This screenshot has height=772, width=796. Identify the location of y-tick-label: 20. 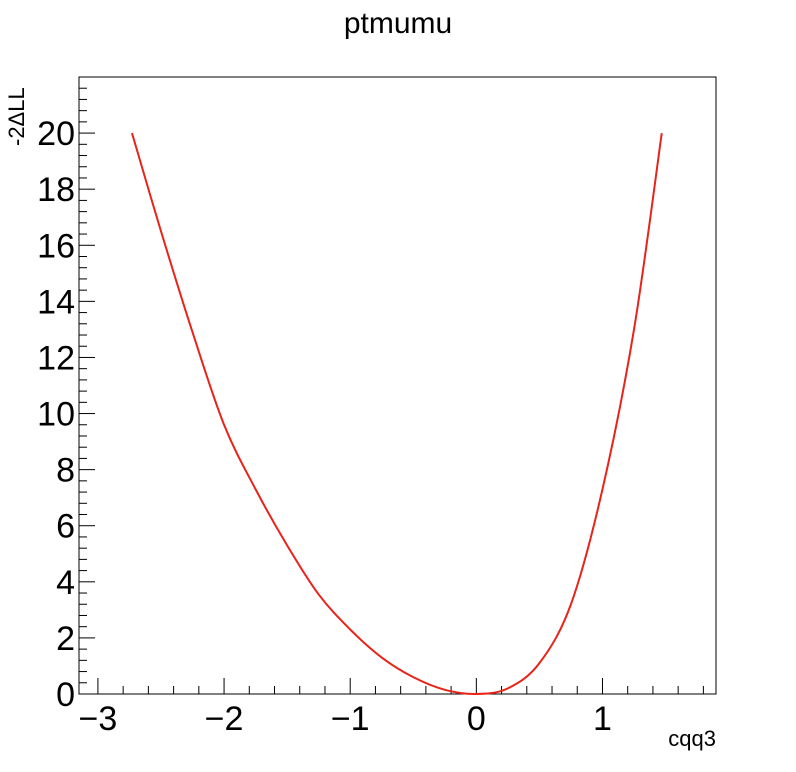
(56, 134).